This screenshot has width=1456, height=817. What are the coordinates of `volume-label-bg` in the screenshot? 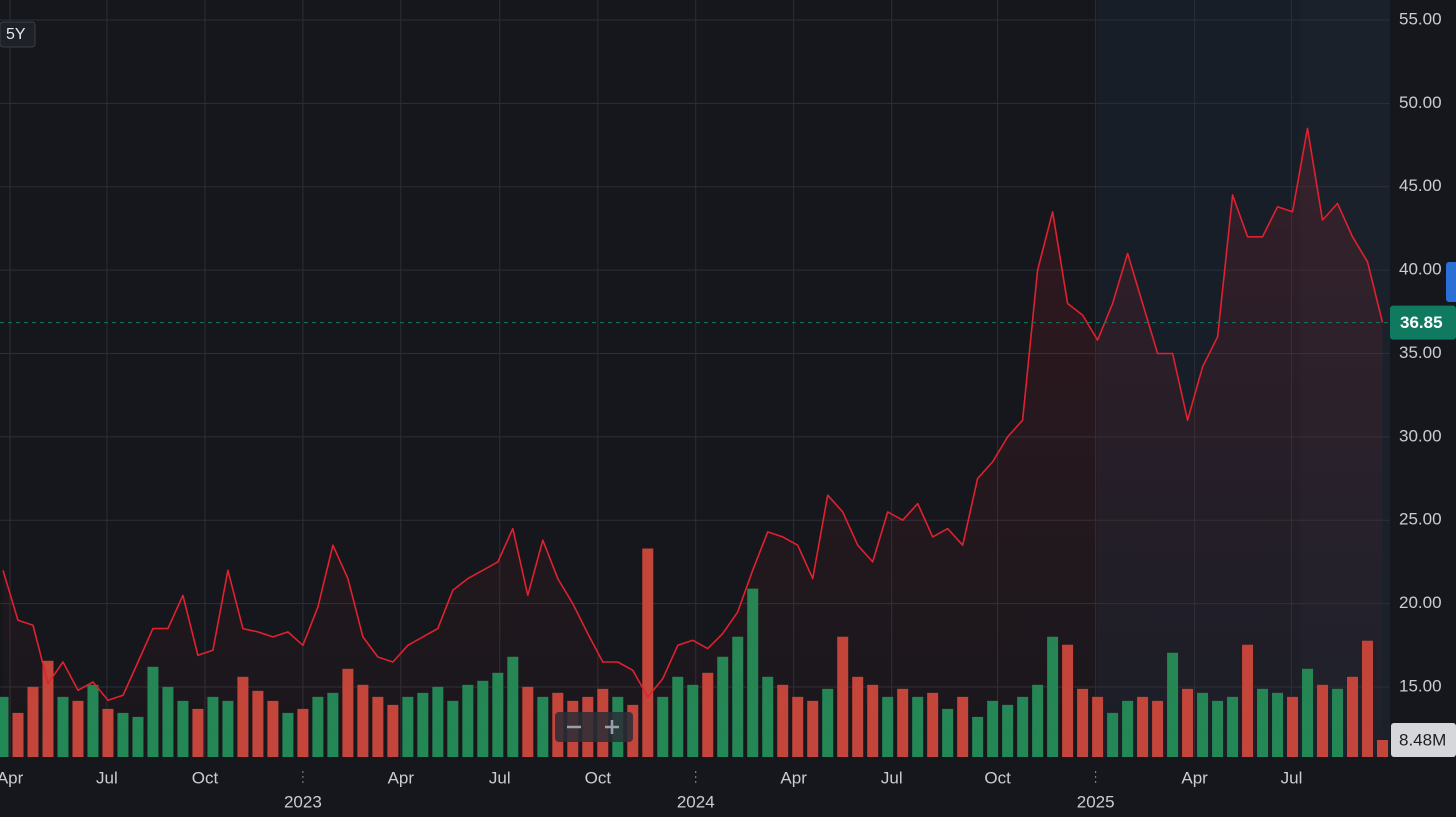 It's located at (1423, 739).